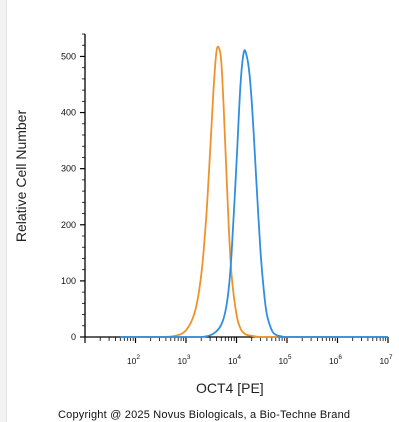 Image resolution: width=399 pixels, height=422 pixels. What do you see at coordinates (133, 360) in the screenshot?
I see `x-tick-label: 10²` at bounding box center [133, 360].